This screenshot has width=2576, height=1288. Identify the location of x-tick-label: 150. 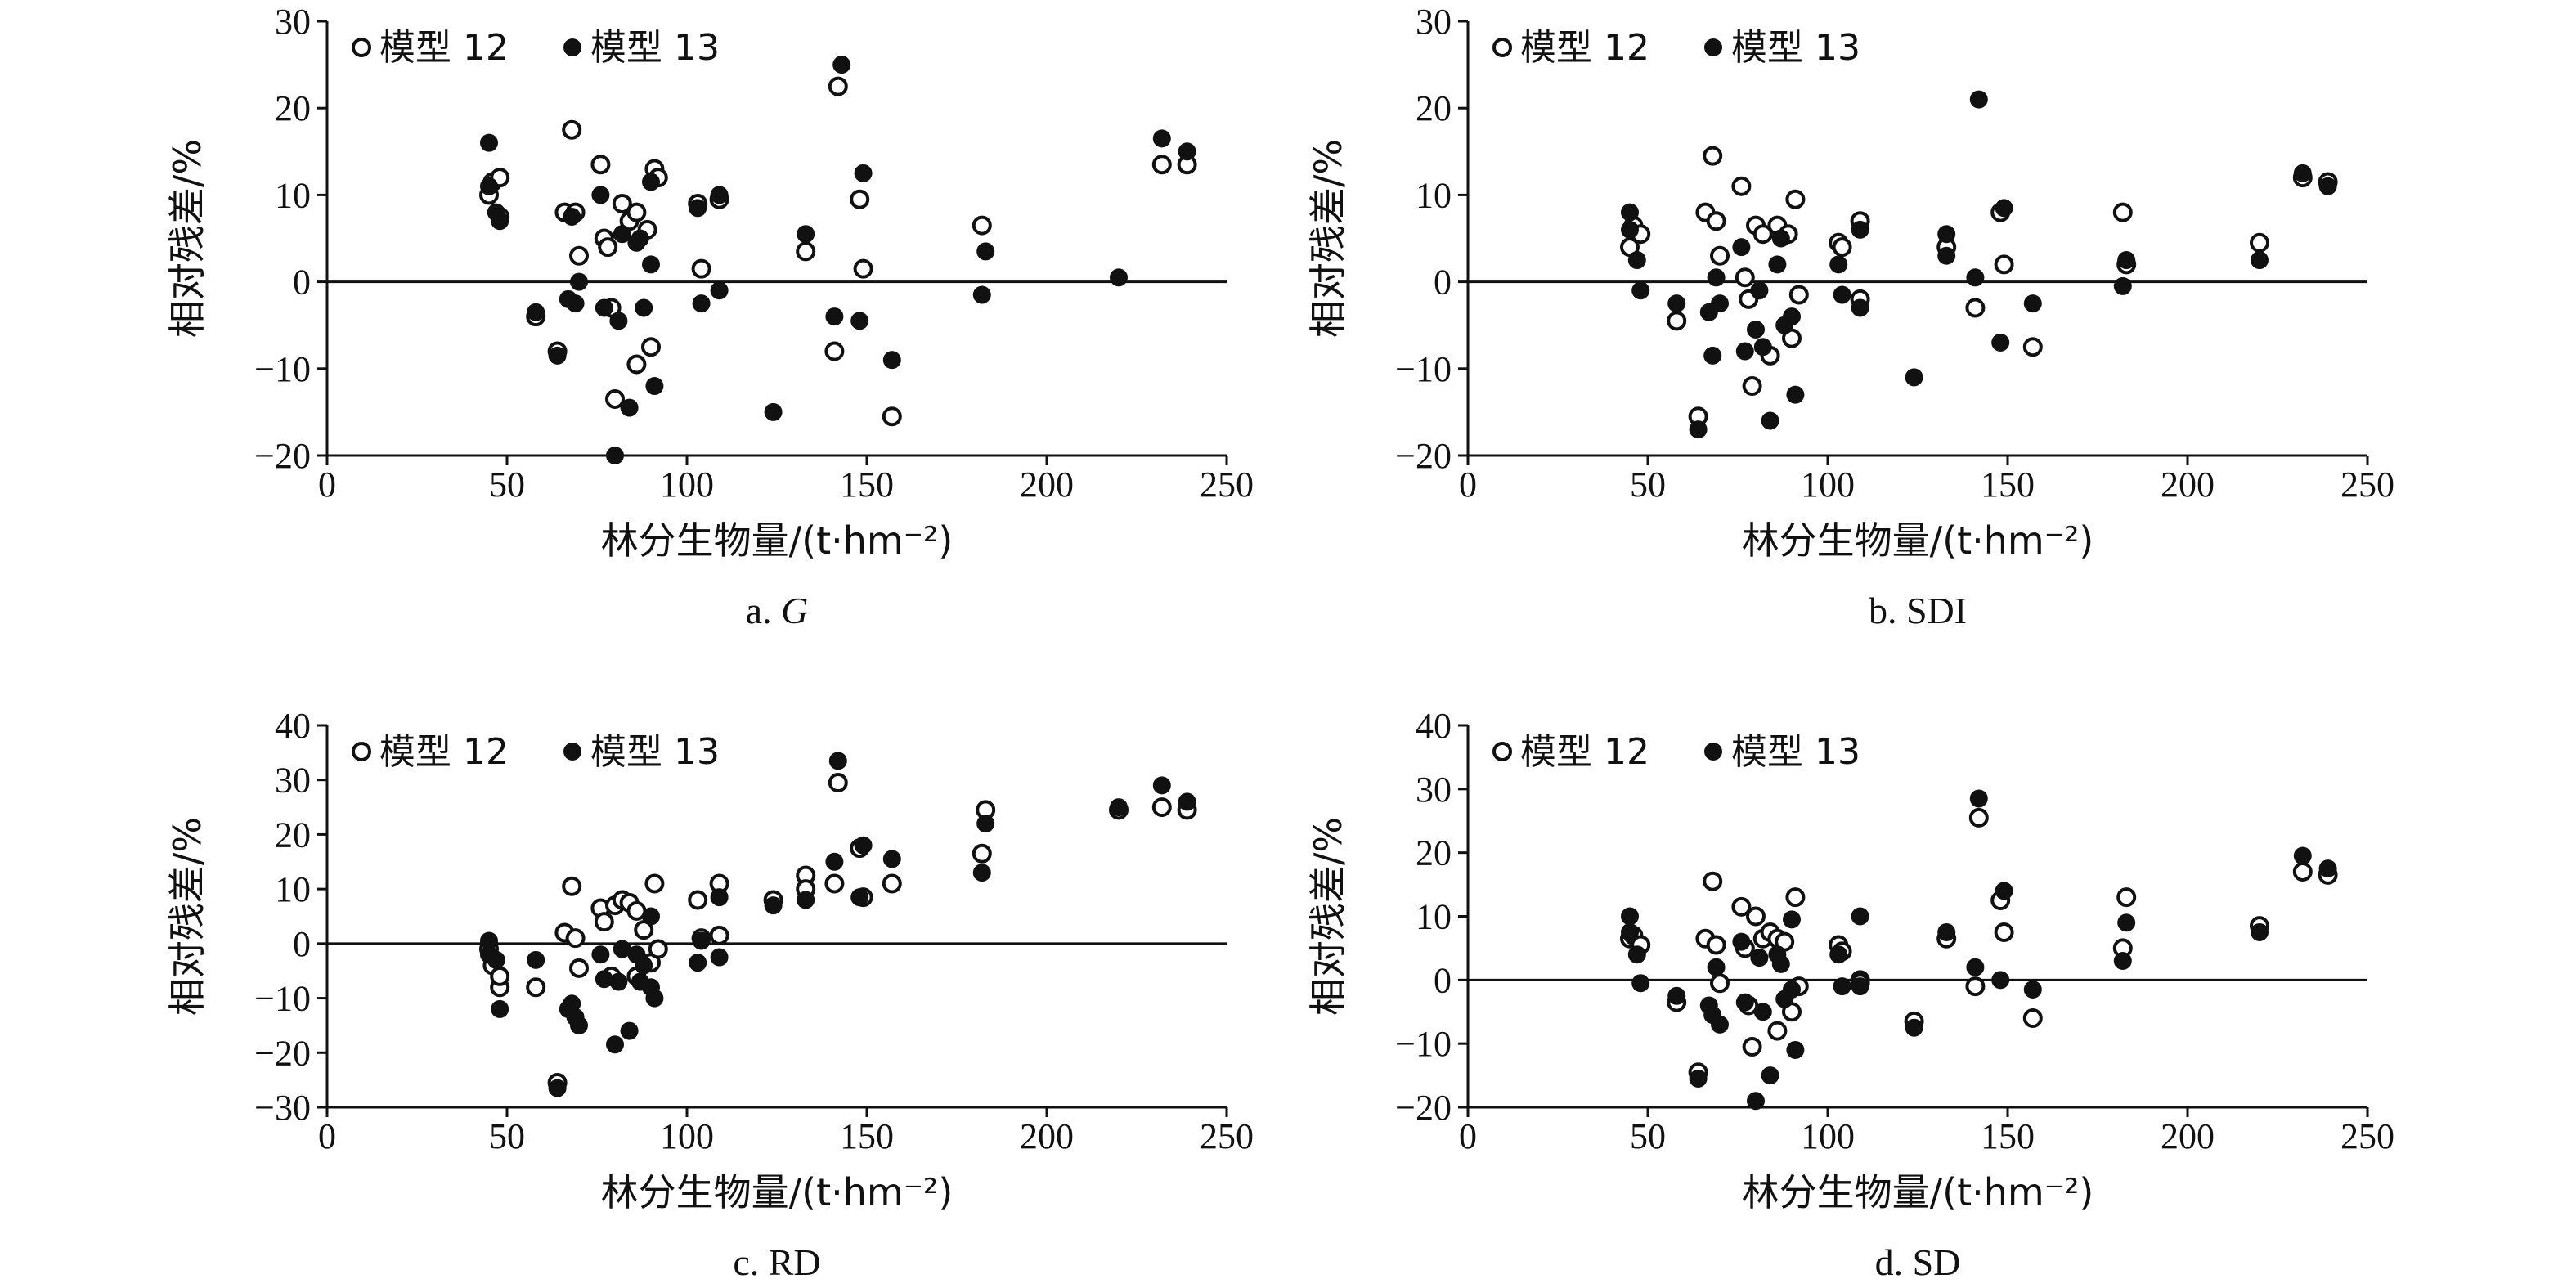
(867, 1136).